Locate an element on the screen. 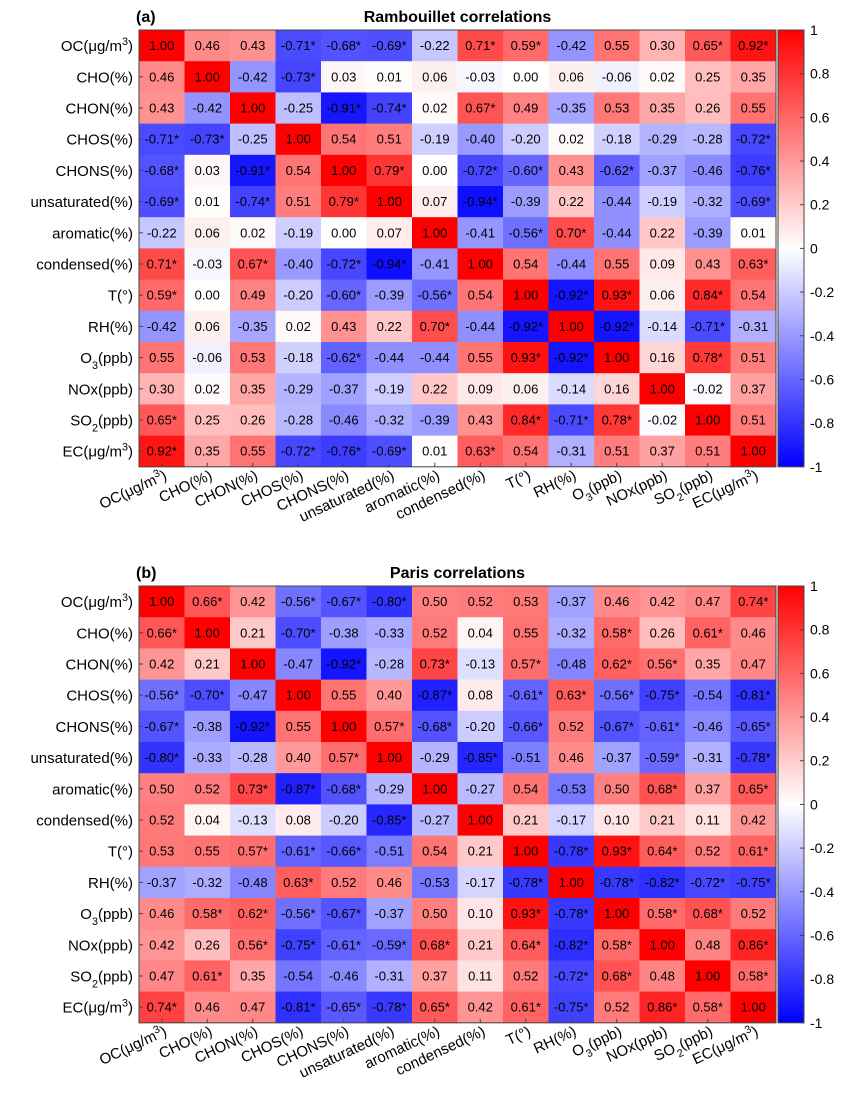  cell-value-label: -0.71* is located at coordinates (298, 45).